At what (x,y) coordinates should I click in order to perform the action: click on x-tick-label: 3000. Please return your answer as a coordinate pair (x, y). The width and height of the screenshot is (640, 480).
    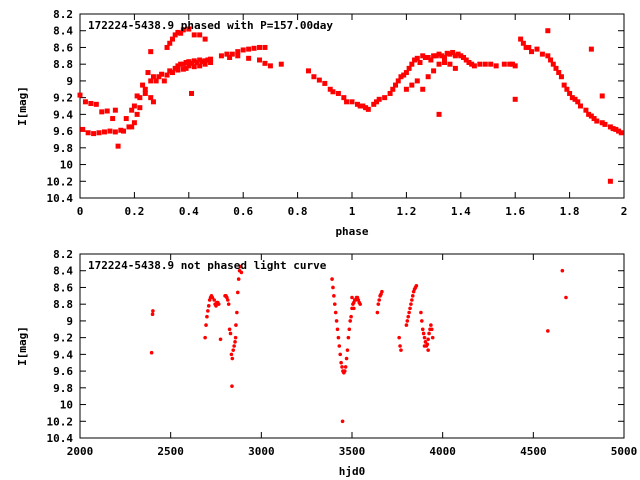
    Looking at the image, I should click on (261, 451).